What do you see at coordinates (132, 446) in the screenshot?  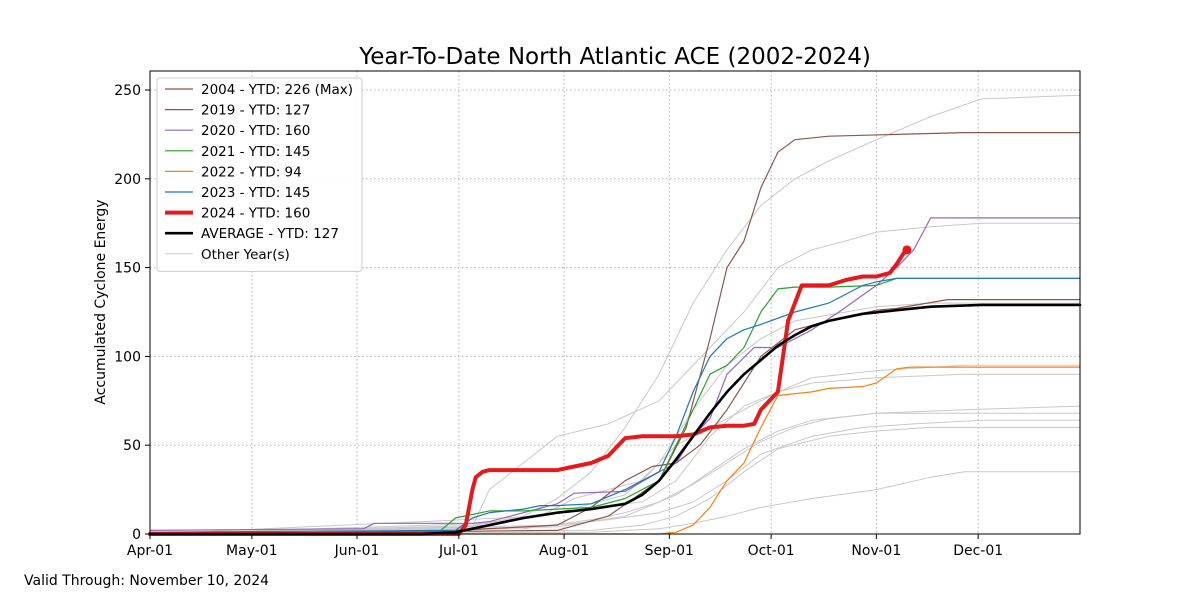 I see `y-tick-label: 50` at bounding box center [132, 446].